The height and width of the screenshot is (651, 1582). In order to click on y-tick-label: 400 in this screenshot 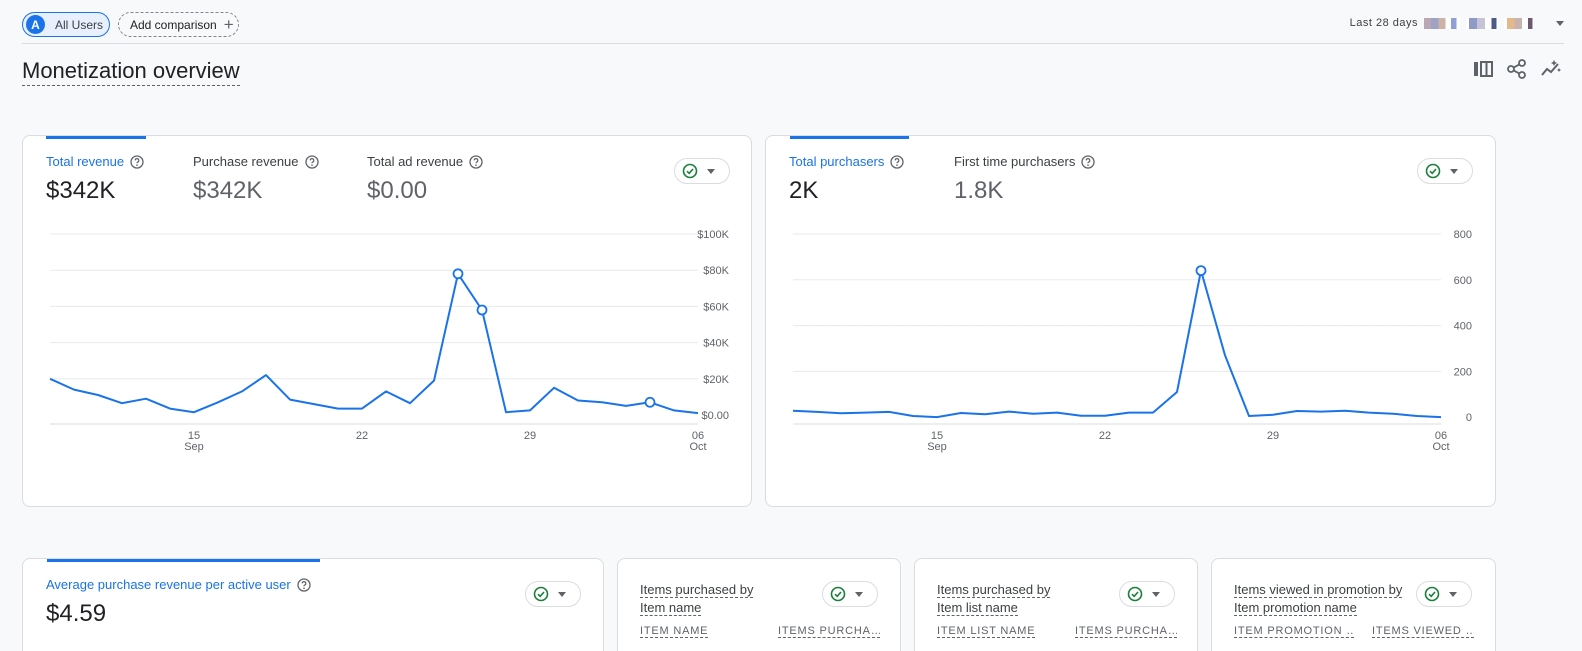, I will do `click(1463, 327)`.